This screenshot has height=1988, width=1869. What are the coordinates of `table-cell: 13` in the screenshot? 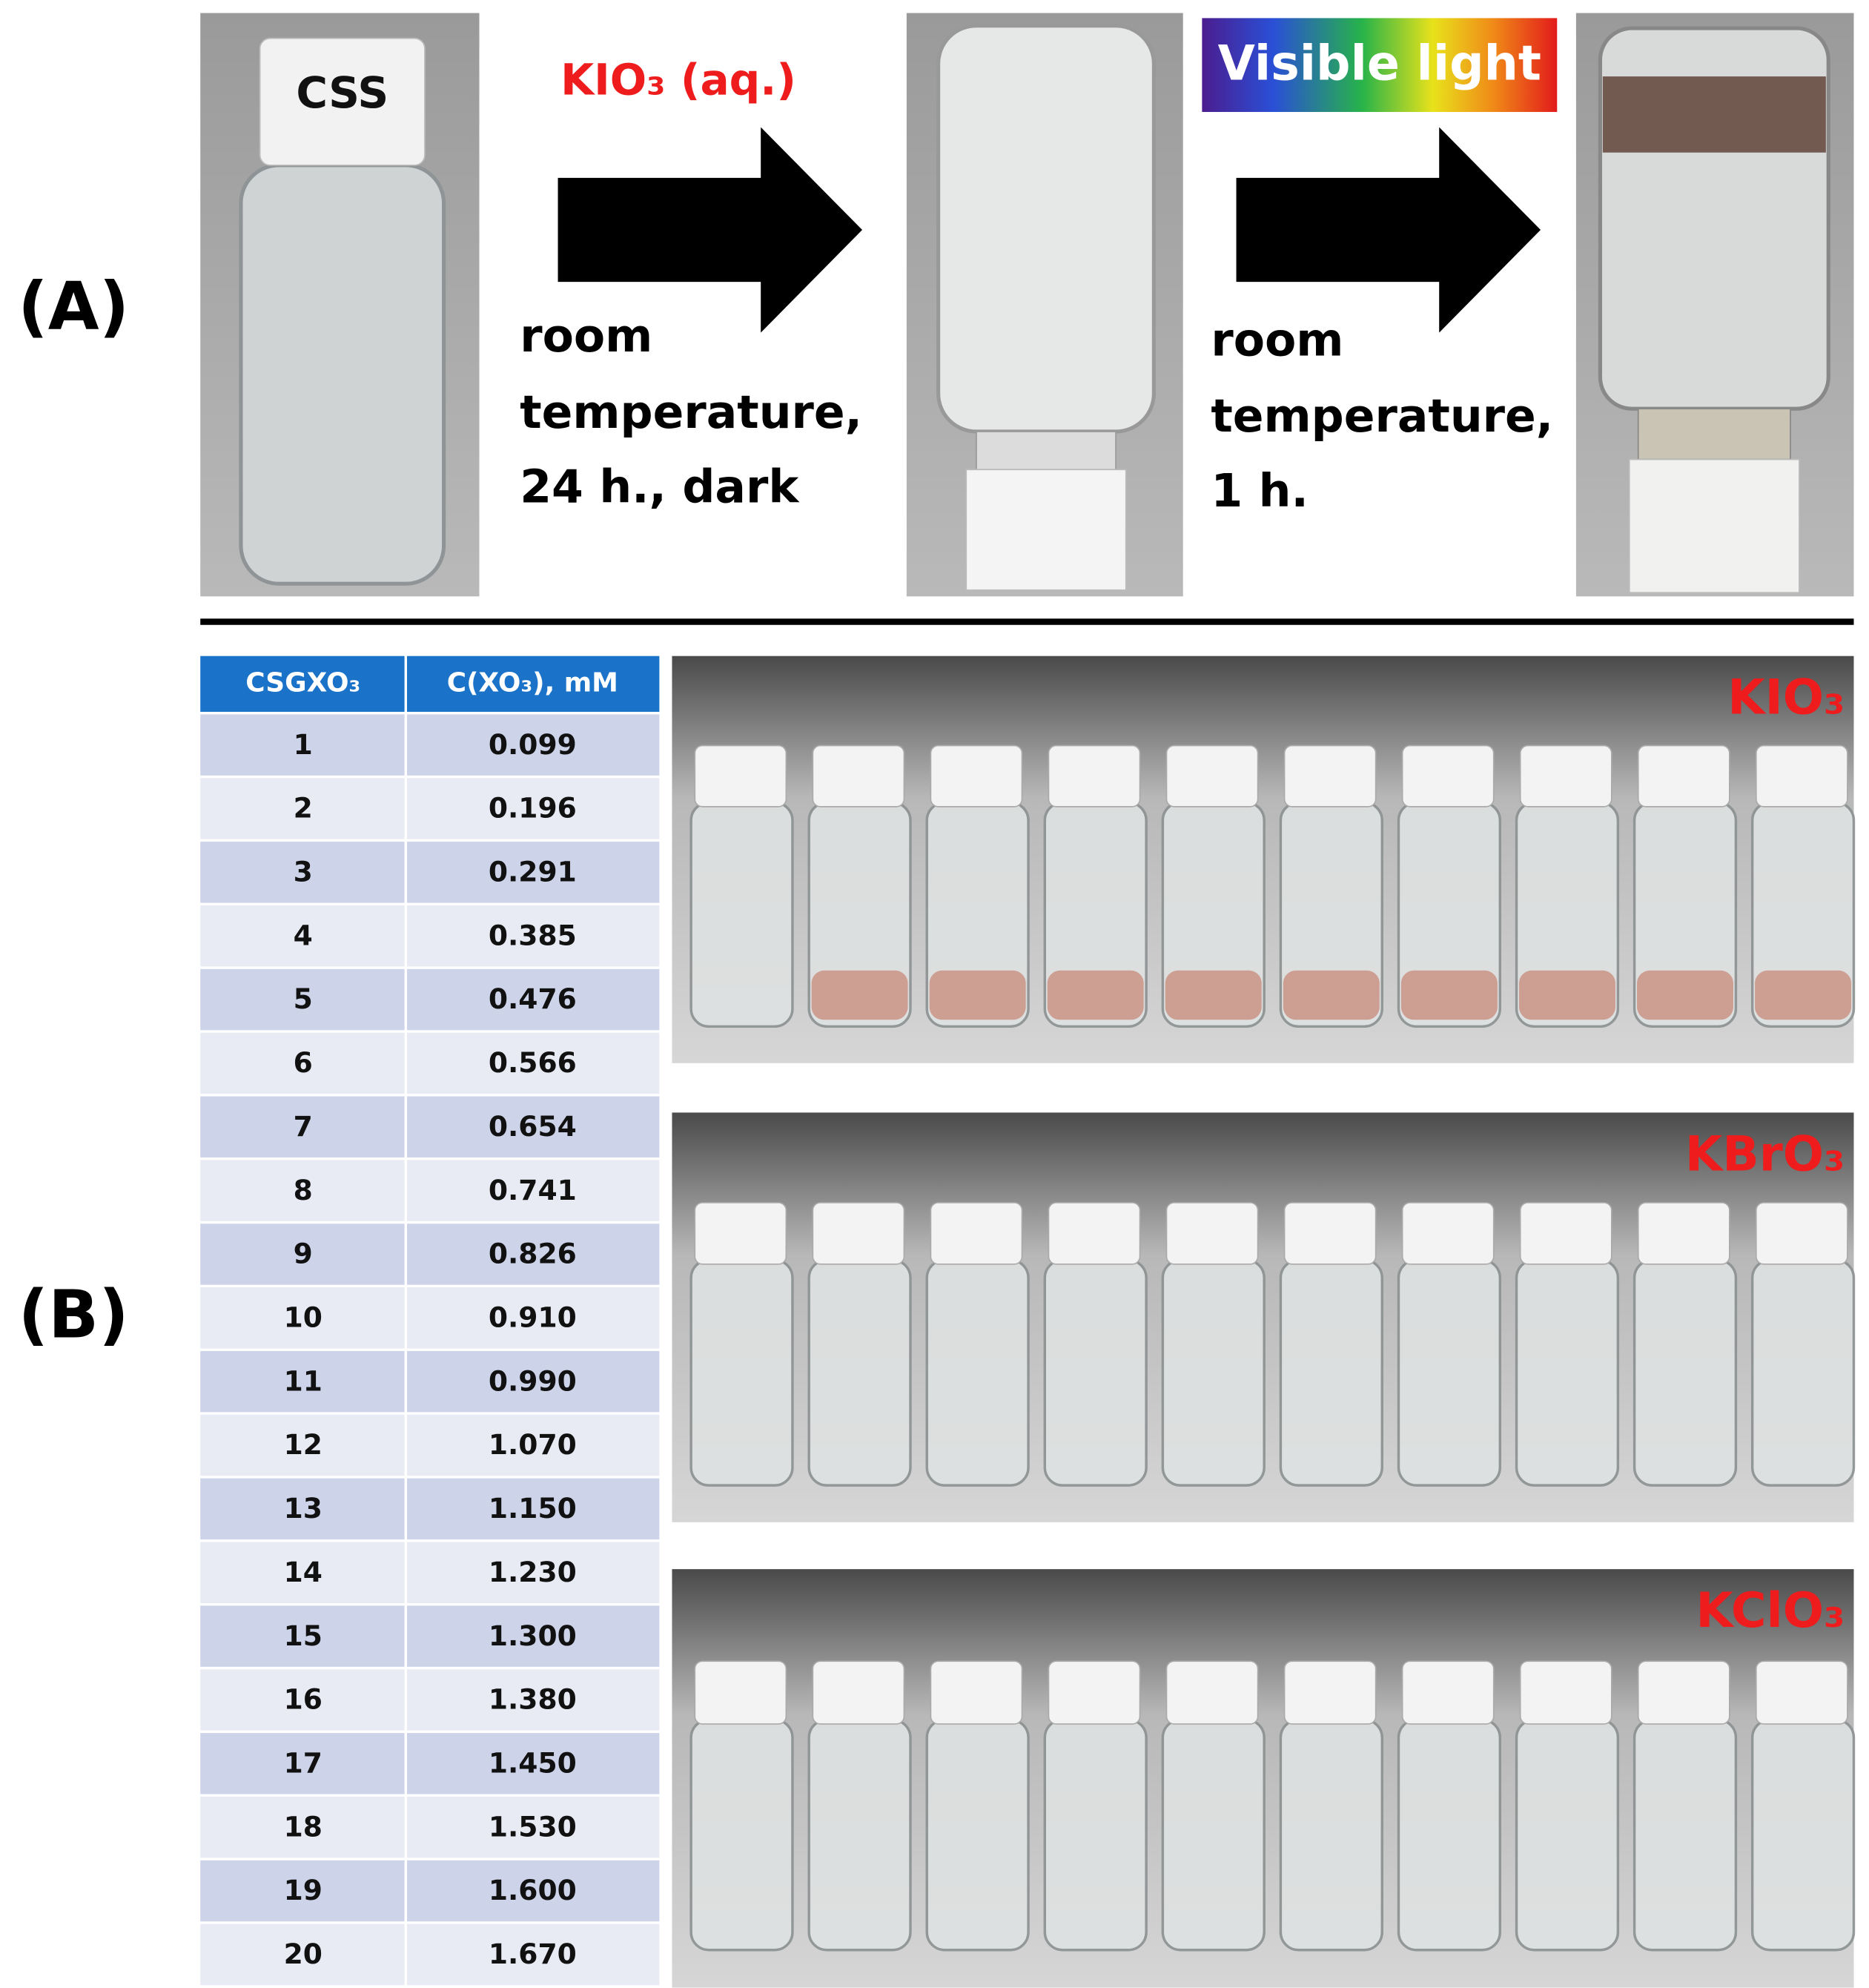 It's located at (303, 1508).